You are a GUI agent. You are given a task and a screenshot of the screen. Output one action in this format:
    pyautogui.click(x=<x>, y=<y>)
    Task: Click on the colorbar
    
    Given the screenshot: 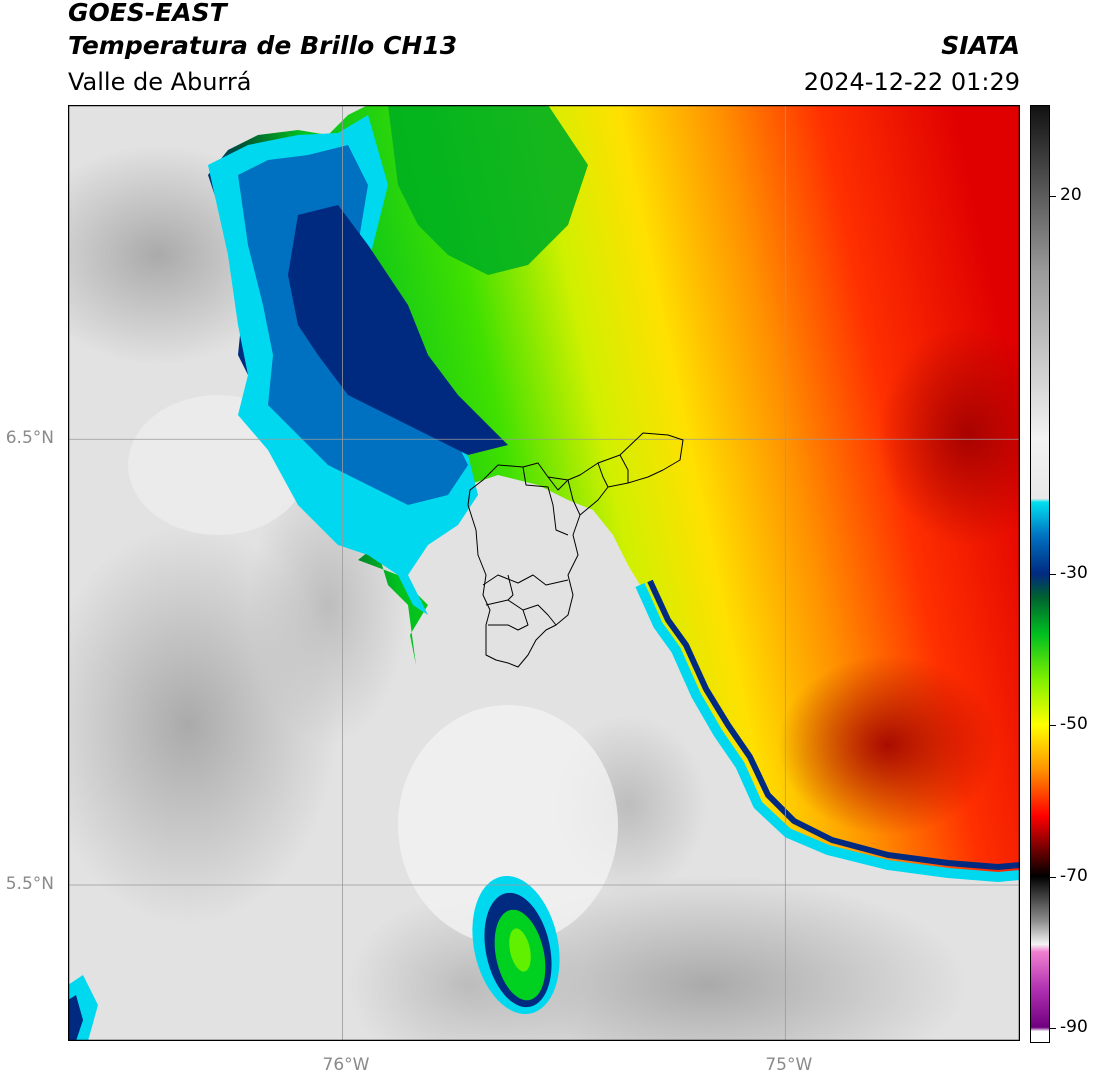 What is the action you would take?
    pyautogui.click(x=1040, y=574)
    